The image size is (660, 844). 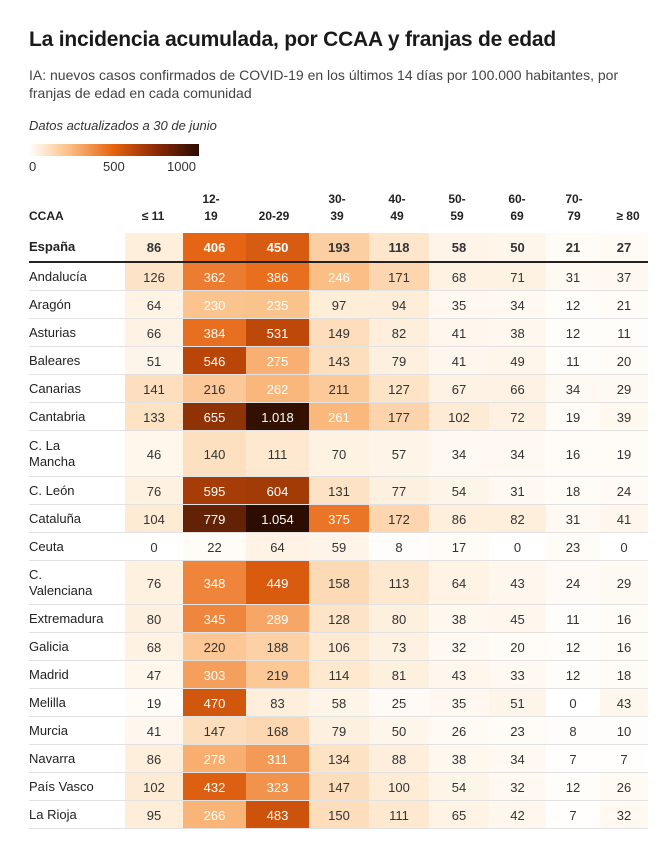 What do you see at coordinates (154, 361) in the screenshot?
I see `heatmap-cell: 51` at bounding box center [154, 361].